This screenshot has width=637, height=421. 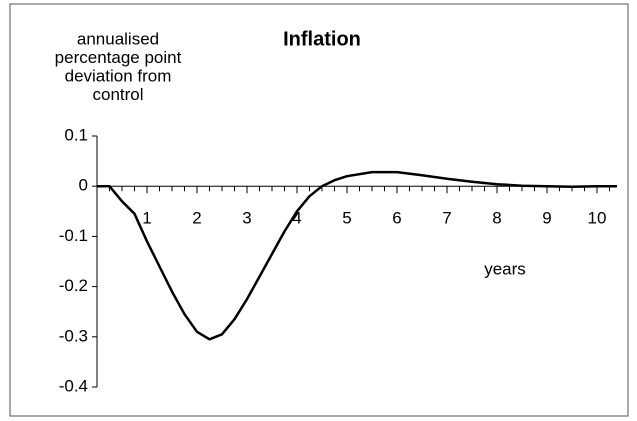 What do you see at coordinates (83, 185) in the screenshot?
I see `y-tick-label: 0` at bounding box center [83, 185].